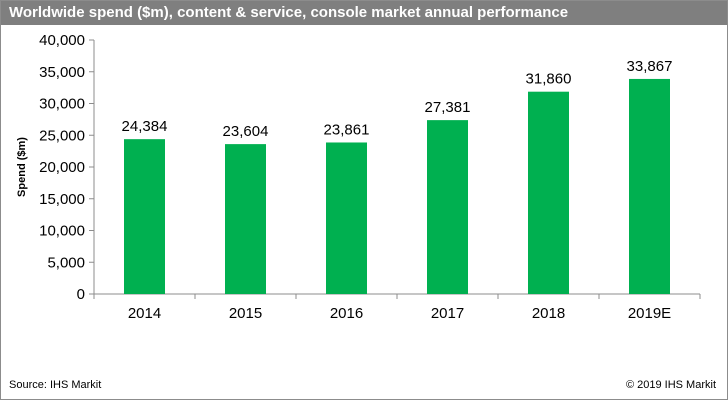  I want to click on data-label-2016: 23,861, so click(347, 129).